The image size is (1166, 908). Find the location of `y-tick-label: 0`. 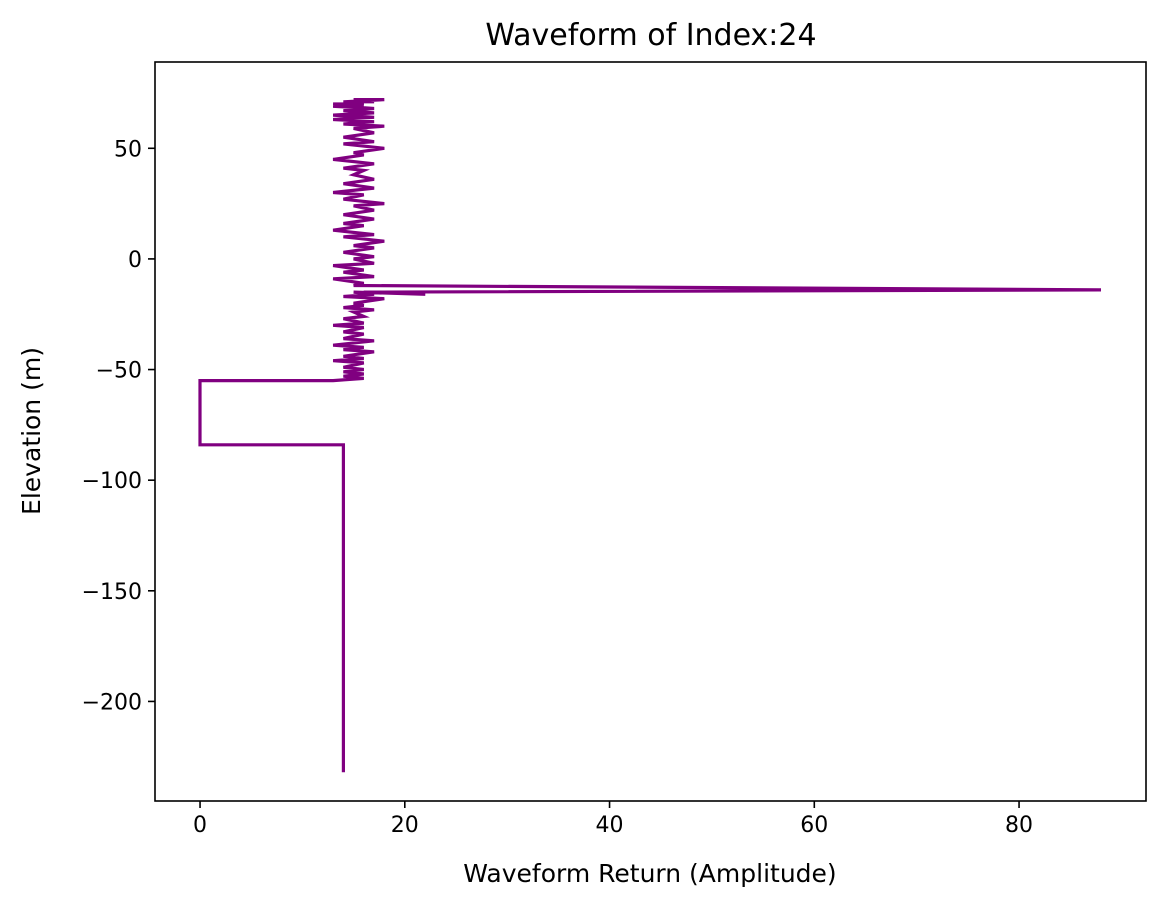

y-tick-label: 0 is located at coordinates (135, 260).